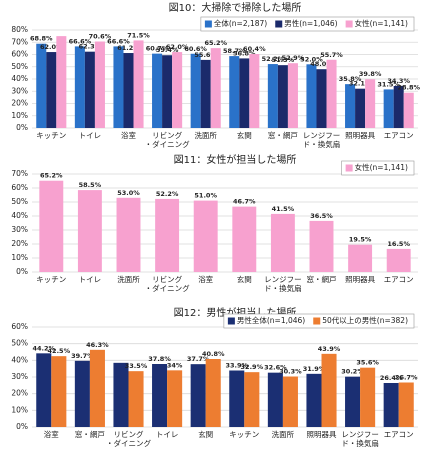 This screenshot has width=424, height=450. I want to click on legend-label: 全体(n=2,187), so click(240, 23).